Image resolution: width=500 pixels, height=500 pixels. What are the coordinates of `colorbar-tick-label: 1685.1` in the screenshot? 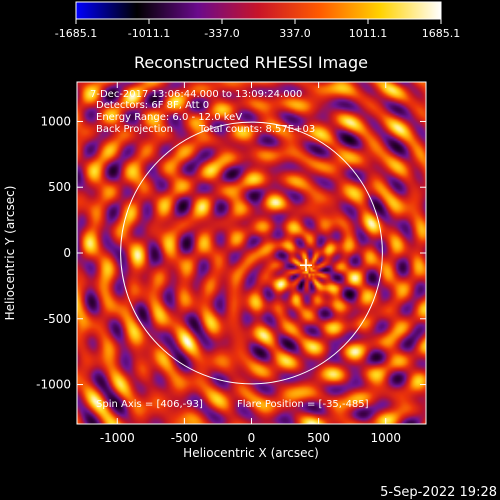 It's located at (441, 33).